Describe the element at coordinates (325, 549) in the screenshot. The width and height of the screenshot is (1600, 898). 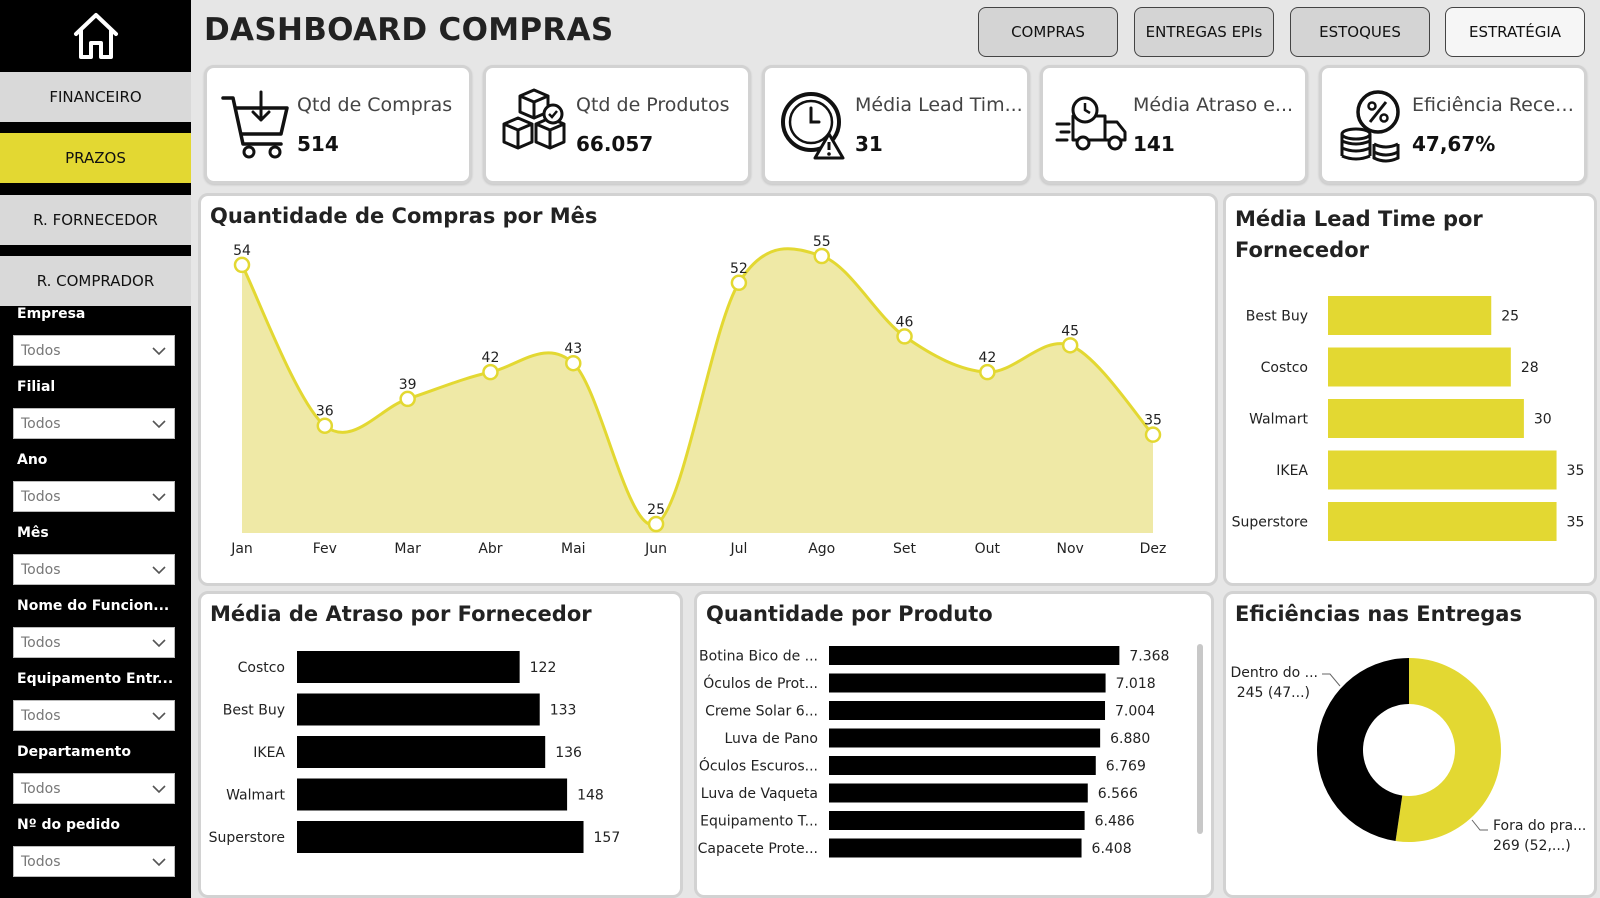
I see `x-tick-label: Fev` at that location.